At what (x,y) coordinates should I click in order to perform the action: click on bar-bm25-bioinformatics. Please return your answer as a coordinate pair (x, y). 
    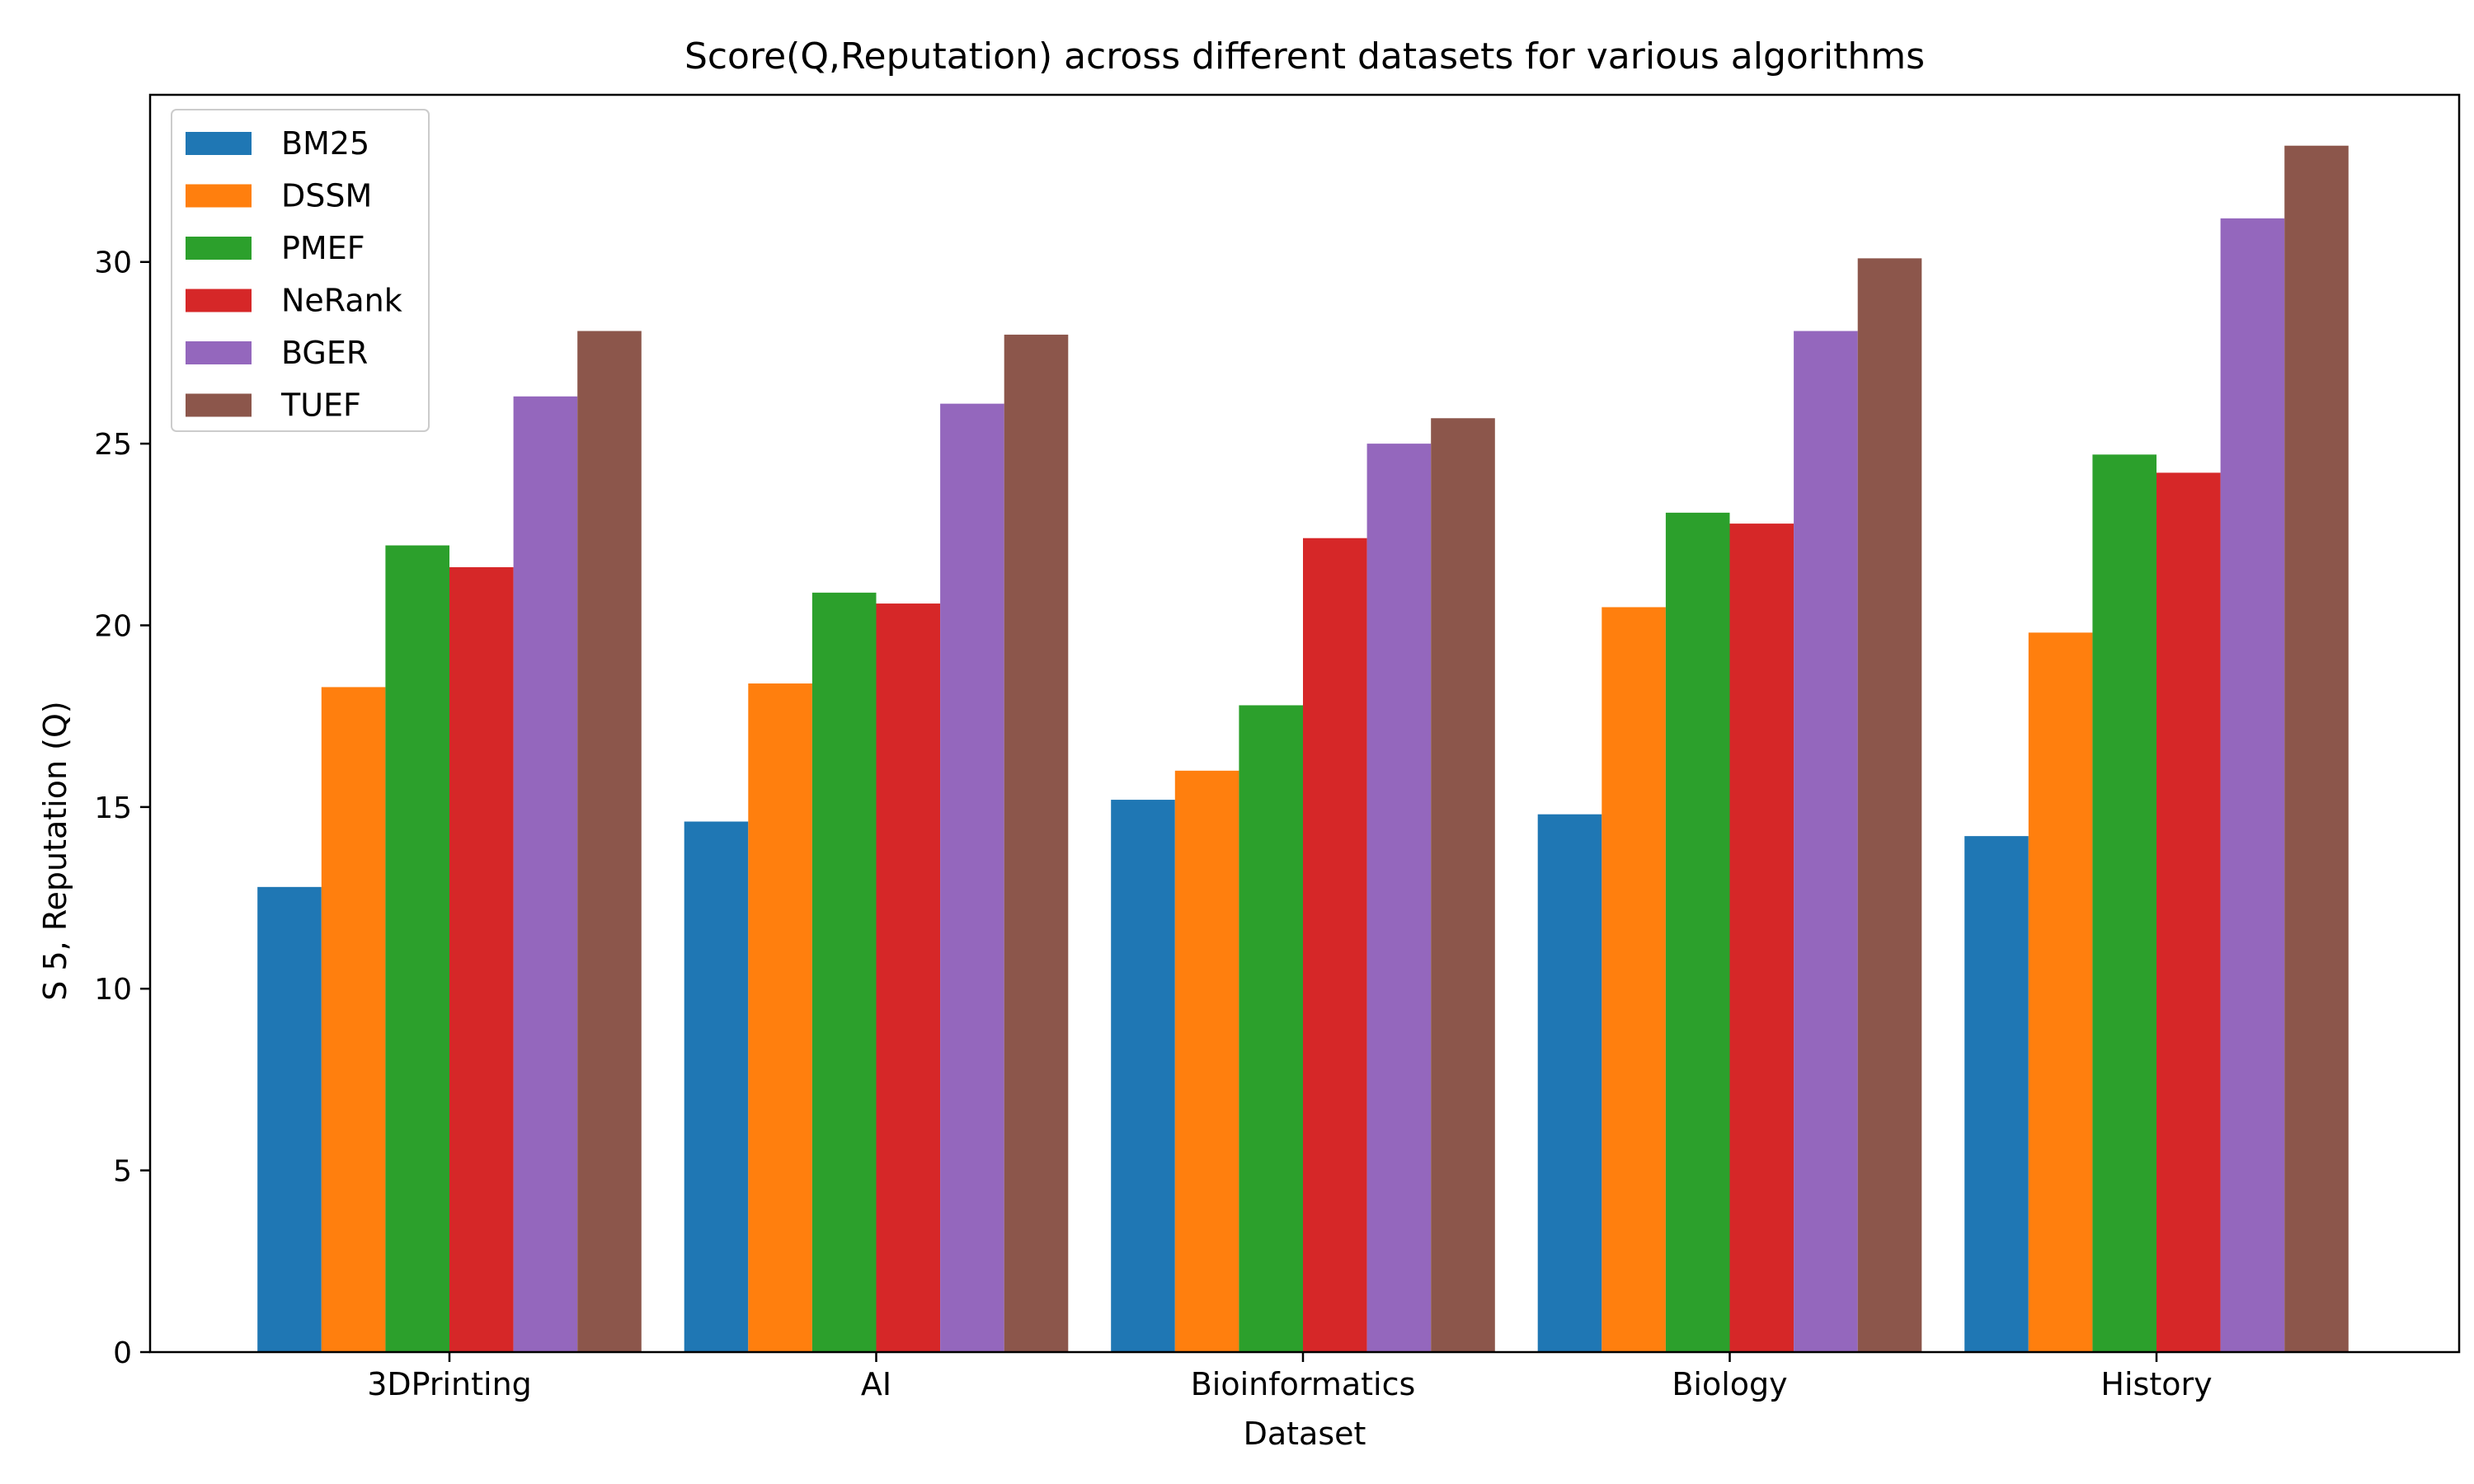
    Looking at the image, I should click on (1143, 1076).